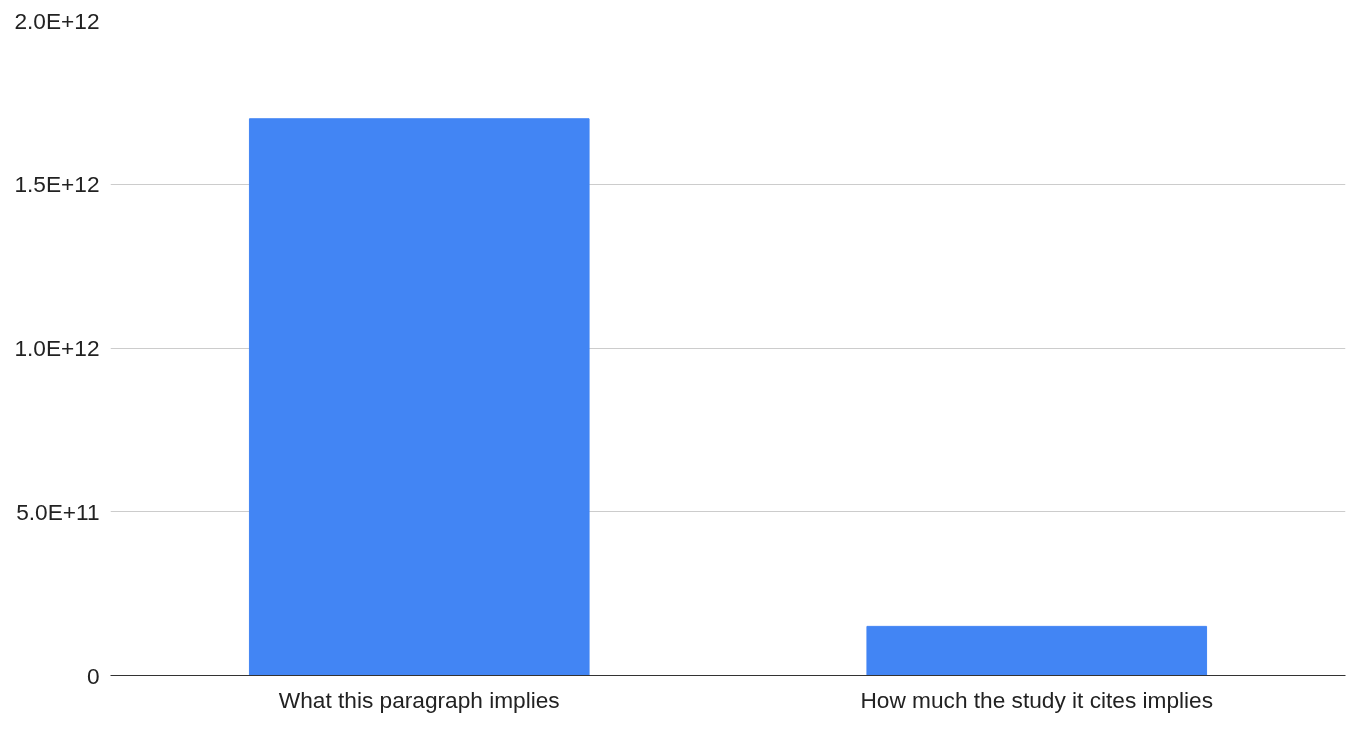  What do you see at coordinates (419, 699) in the screenshot?
I see `x-tick-label: What this paragraph implies` at bounding box center [419, 699].